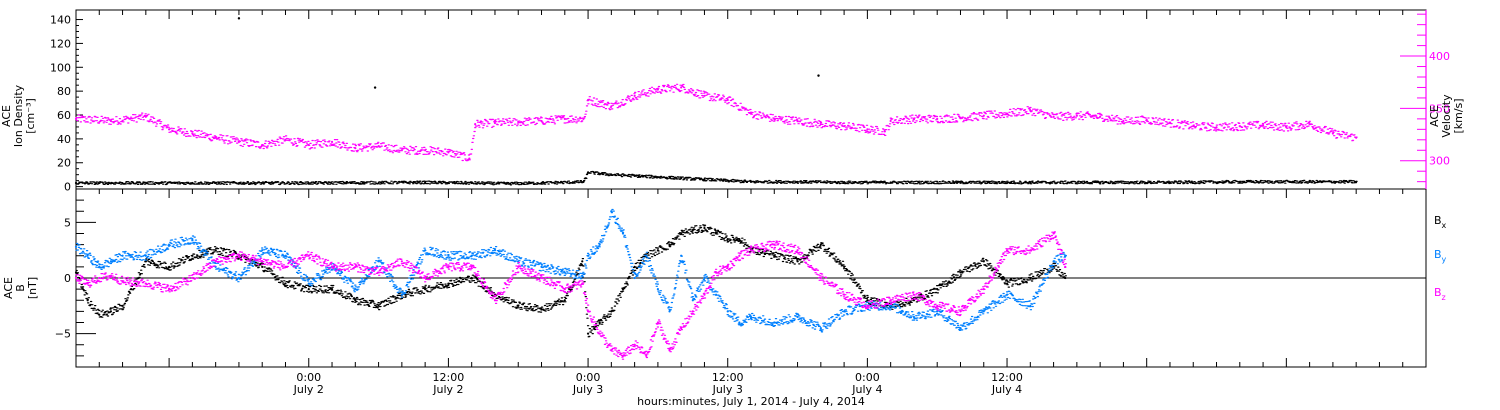 The height and width of the screenshot is (410, 1500). What do you see at coordinates (6, 116) in the screenshot?
I see `density-axis-title-line: ACE` at bounding box center [6, 116].